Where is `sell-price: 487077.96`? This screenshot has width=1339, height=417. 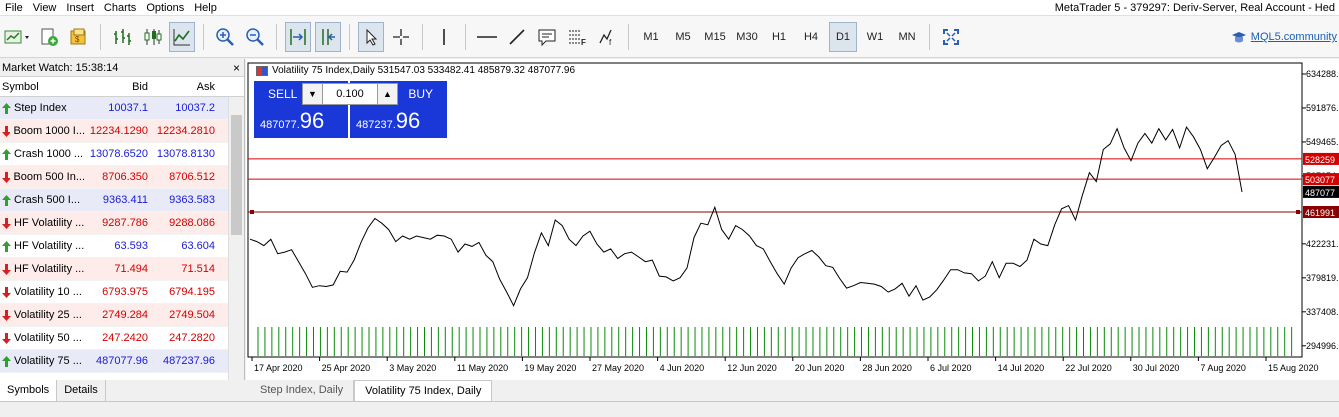
sell-price: 487077.96 is located at coordinates (292, 121).